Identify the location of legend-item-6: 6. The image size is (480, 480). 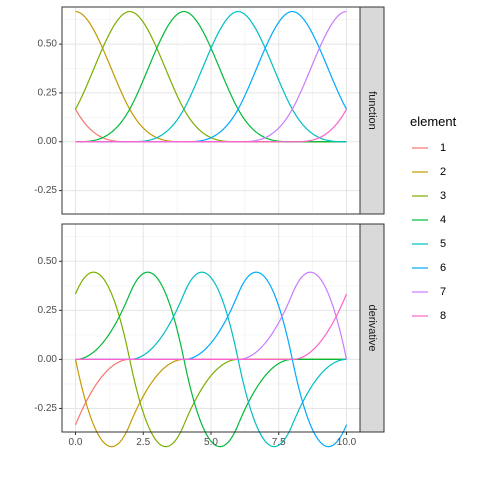
(429, 268).